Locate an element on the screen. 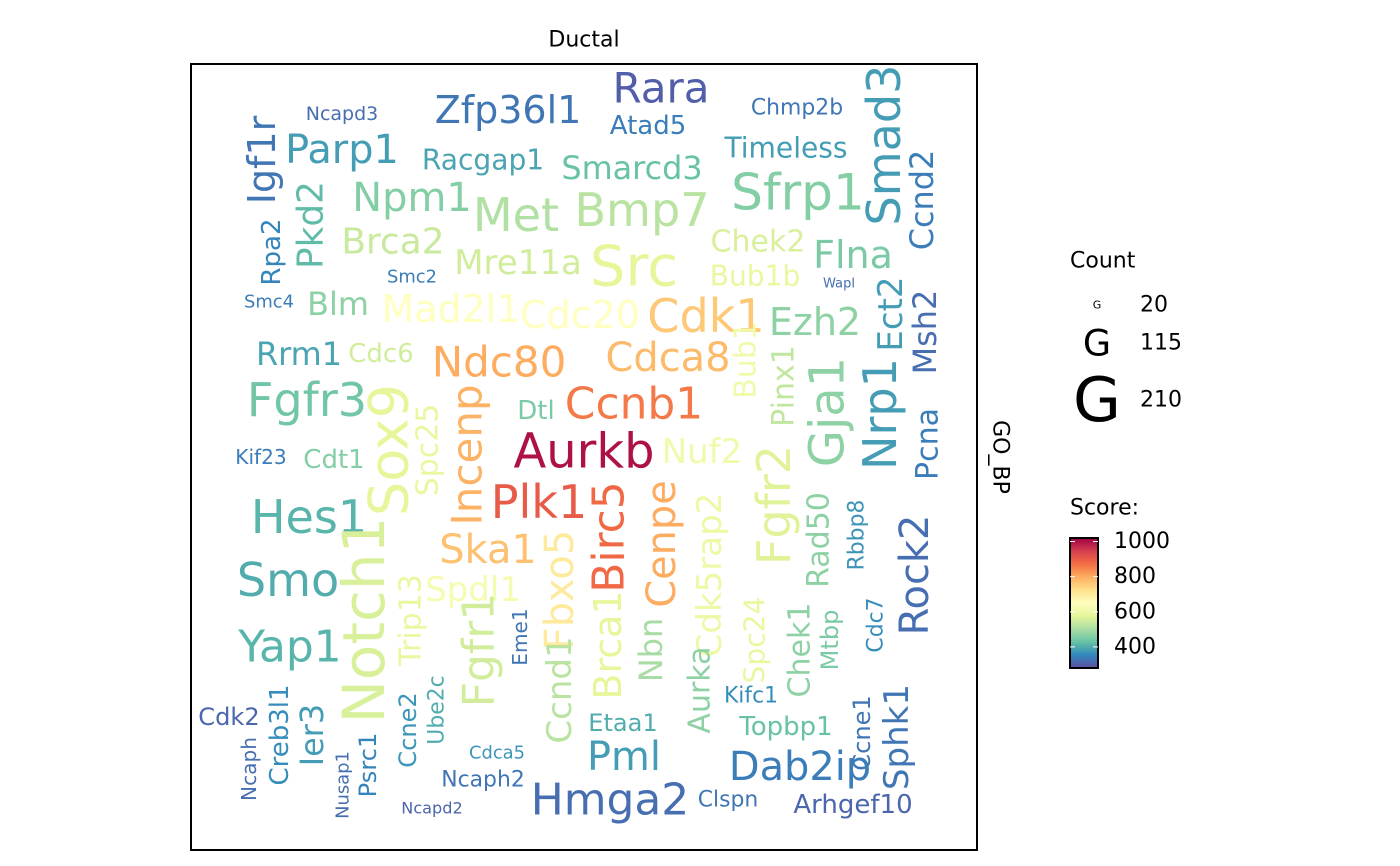 This screenshot has height=866, width=1400. word: Rock2 is located at coordinates (915, 575).